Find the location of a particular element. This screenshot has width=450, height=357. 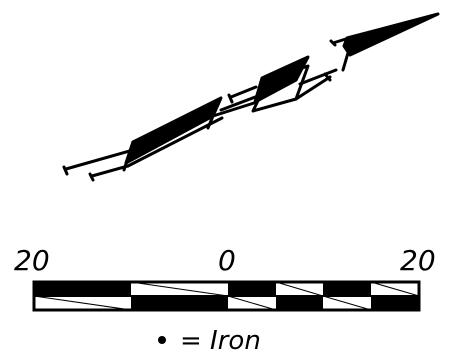

shaft-line-upper is located at coordinates (99, 159).